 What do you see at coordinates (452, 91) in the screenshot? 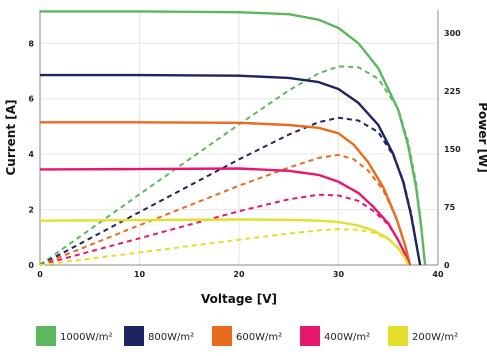
I see `y-right-tick-label-3: 225` at bounding box center [452, 91].